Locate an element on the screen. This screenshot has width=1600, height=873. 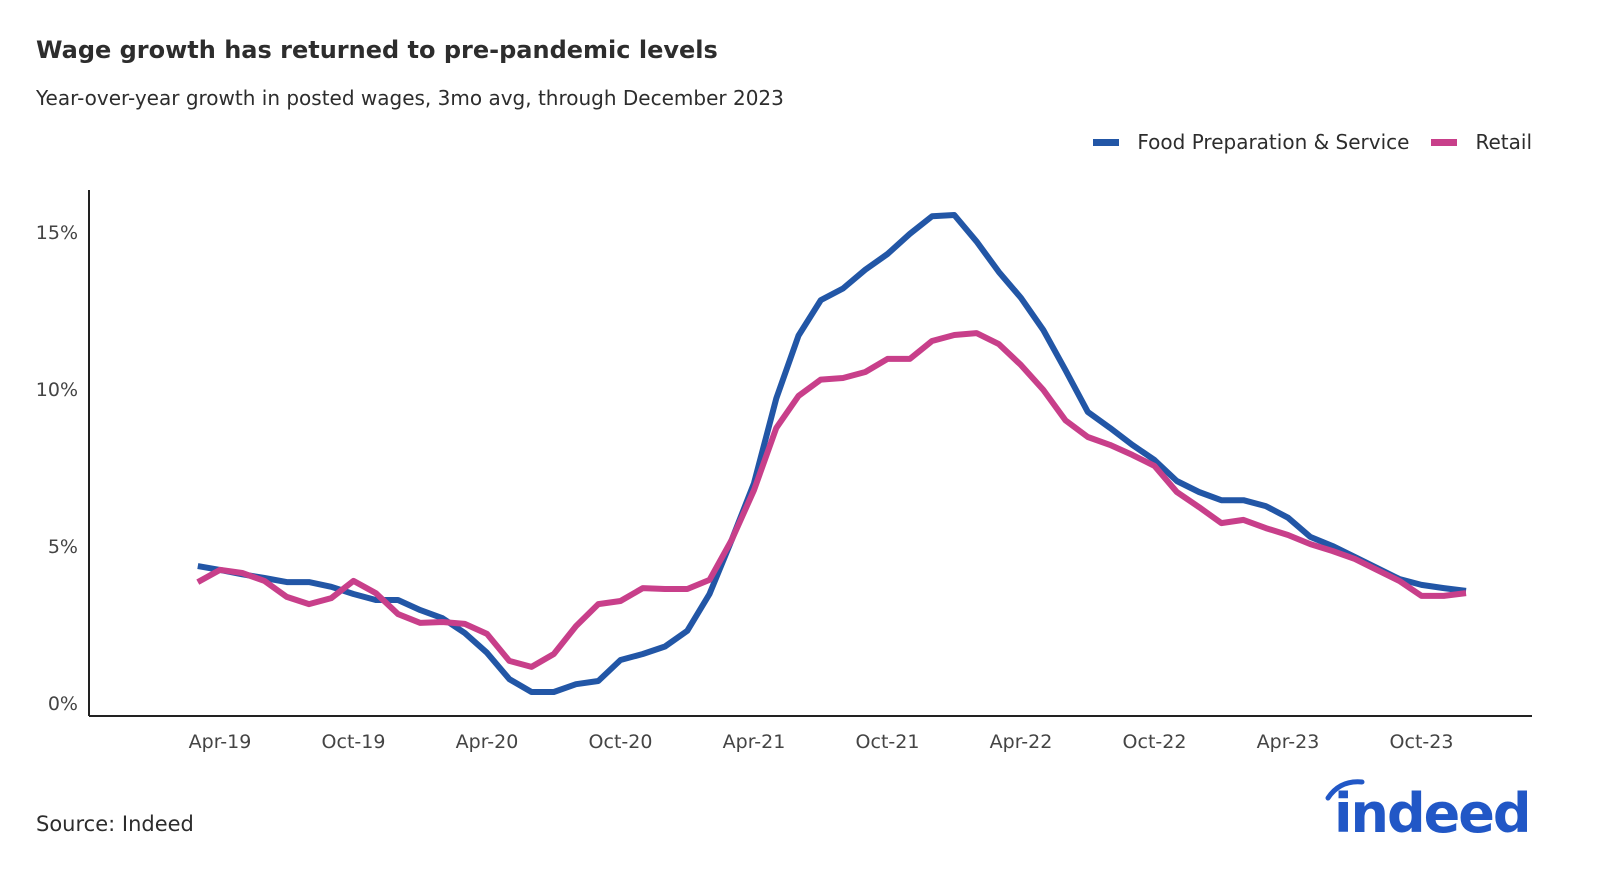
y-tick-label: 10% is located at coordinates (57, 390).